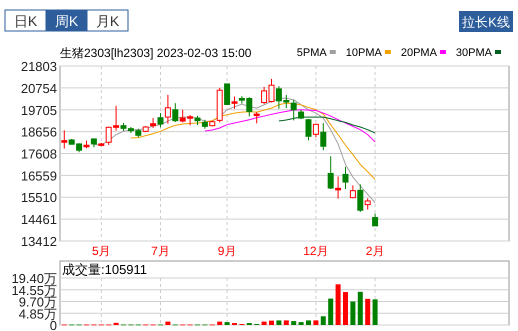 Image resolution: width=518 pixels, height=331 pixels. Describe the element at coordinates (38, 198) in the screenshot. I see `y-tick-label: 15510` at that location.